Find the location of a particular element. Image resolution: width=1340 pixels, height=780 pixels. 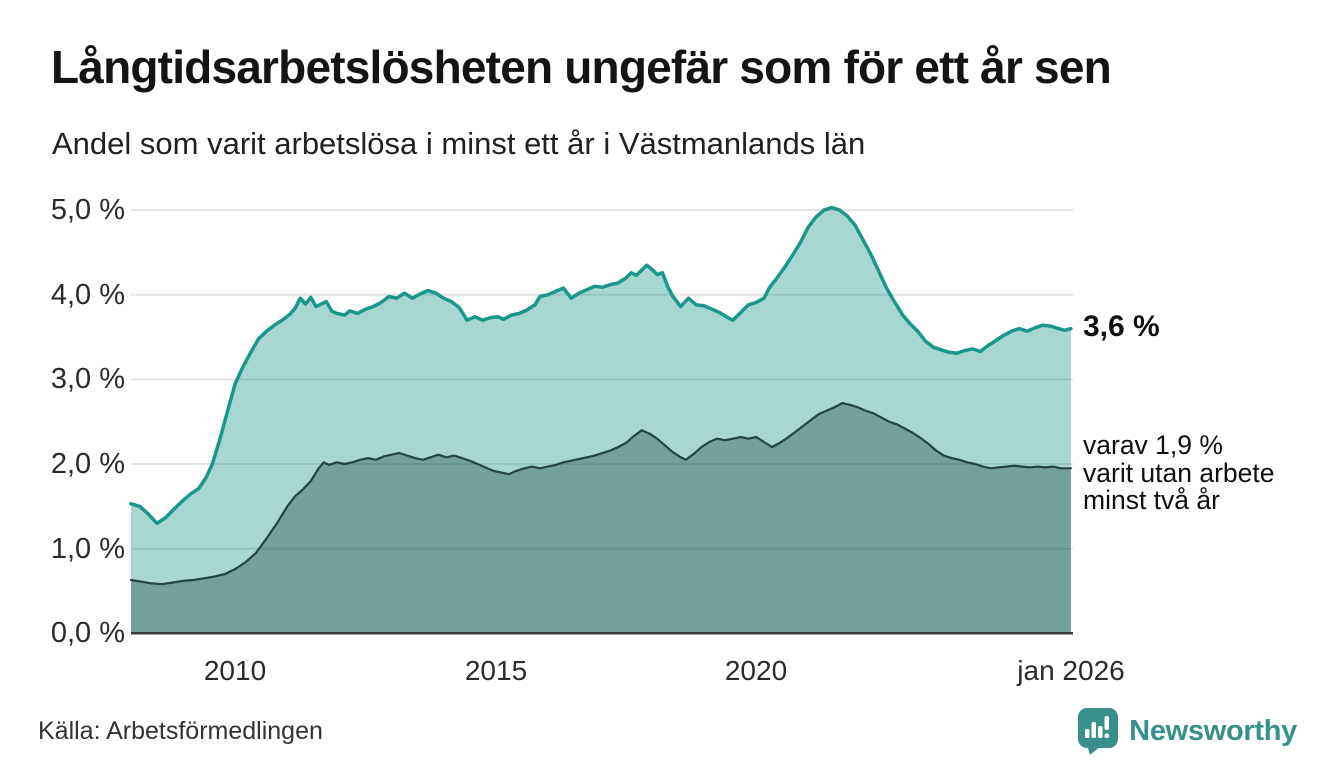

y-axis-tick-label: 3,0 % is located at coordinates (87, 379).